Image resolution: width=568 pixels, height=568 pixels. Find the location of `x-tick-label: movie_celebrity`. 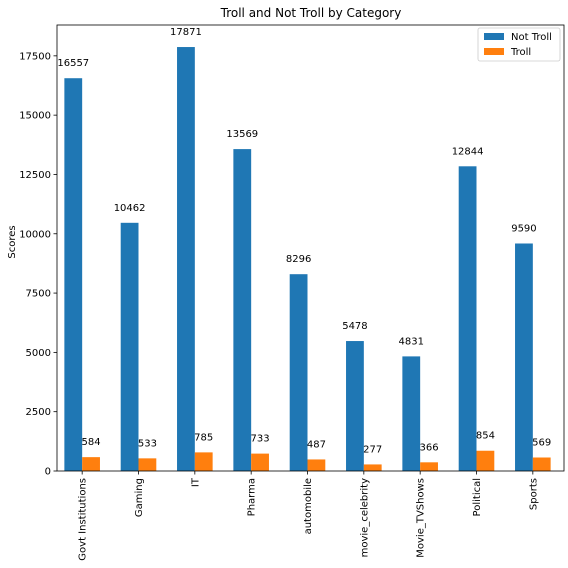

x-tick-label: movie_celebrity is located at coordinates (364, 517).